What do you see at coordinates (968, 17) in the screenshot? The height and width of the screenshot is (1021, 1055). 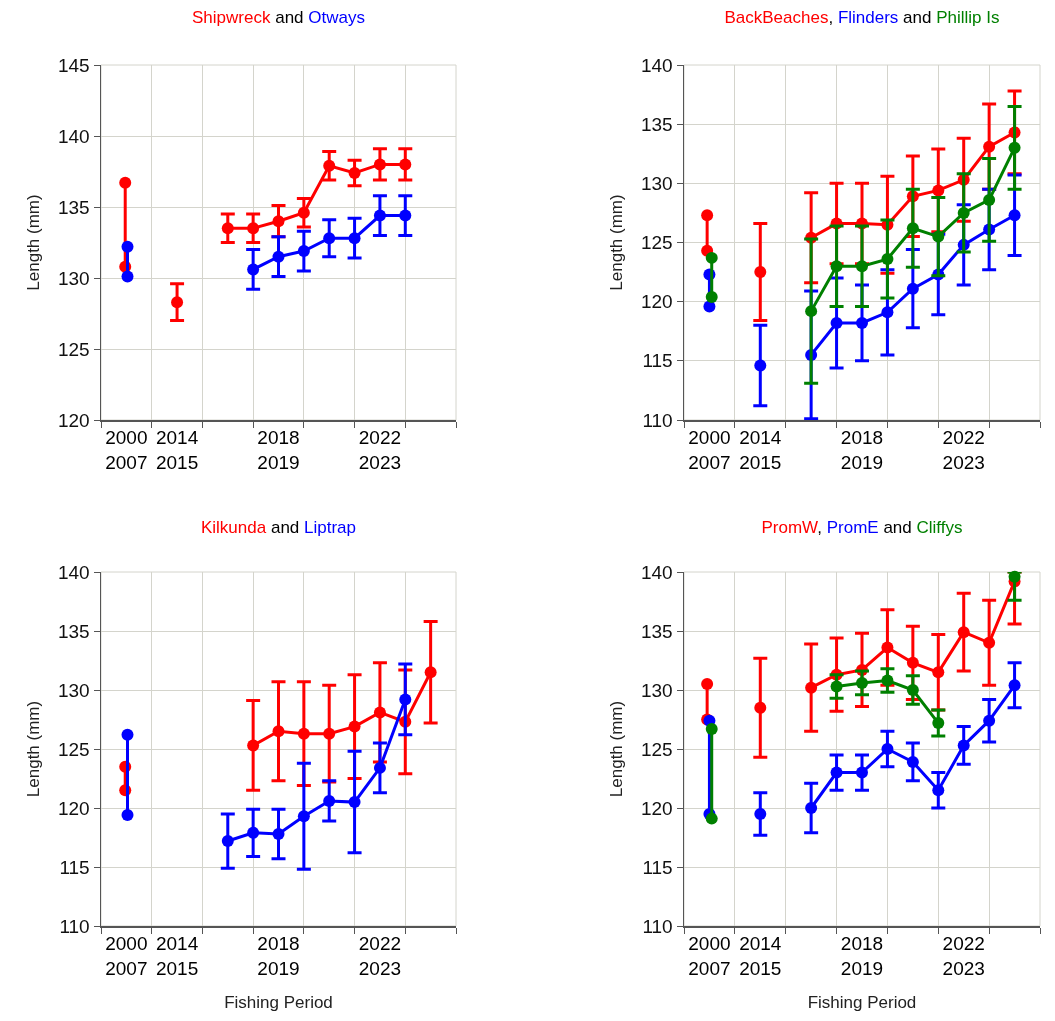 I see `text: Phillip Is` at bounding box center [968, 17].